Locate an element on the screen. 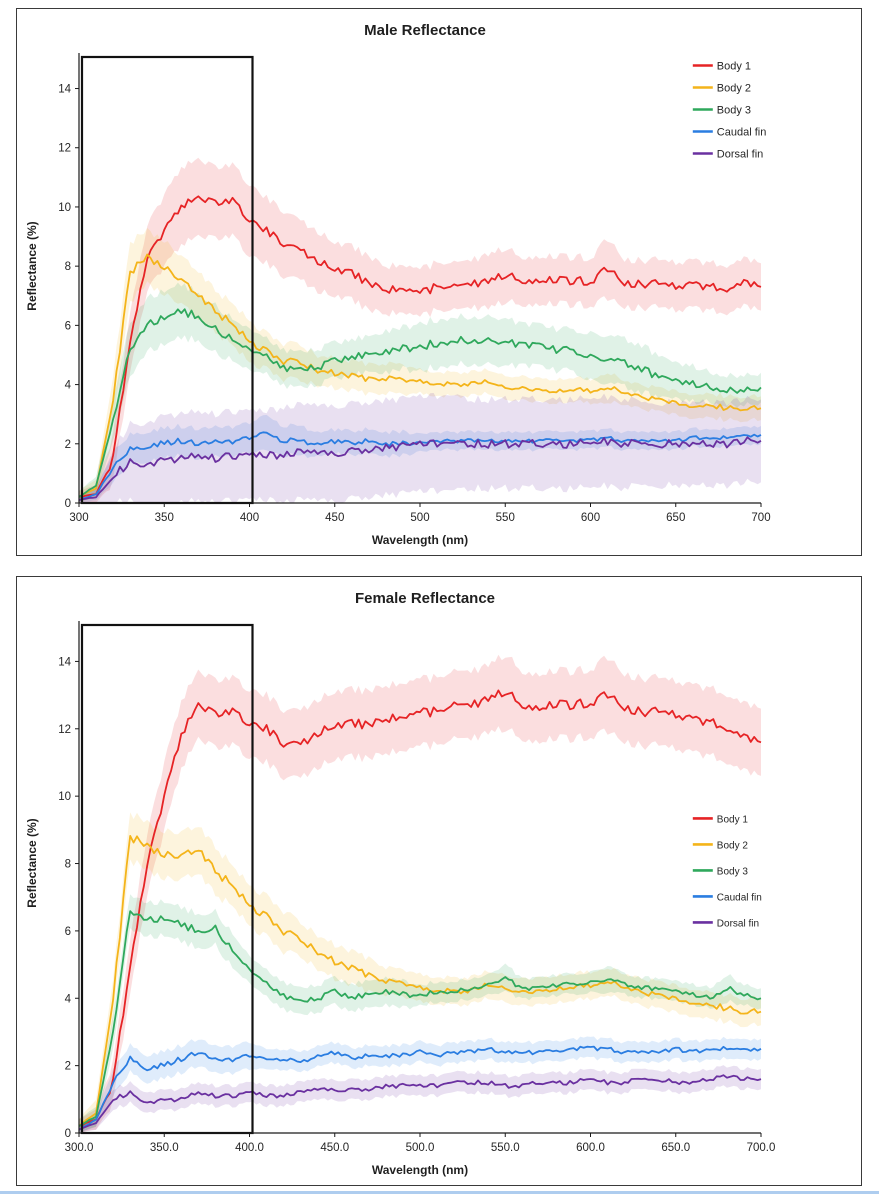 Image resolution: width=879 pixels, height=1200 pixels. x-tick-label: 400.0 is located at coordinates (249, 1148).